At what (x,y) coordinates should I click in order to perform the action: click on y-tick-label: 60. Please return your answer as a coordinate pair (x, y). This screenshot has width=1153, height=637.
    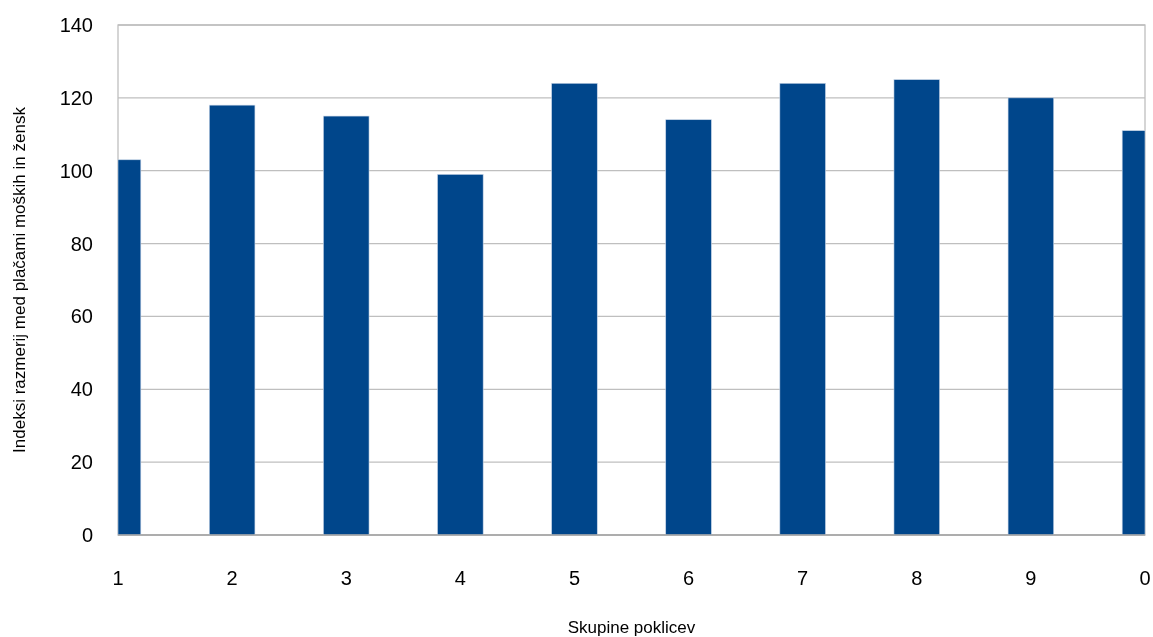
    Looking at the image, I should click on (81, 316).